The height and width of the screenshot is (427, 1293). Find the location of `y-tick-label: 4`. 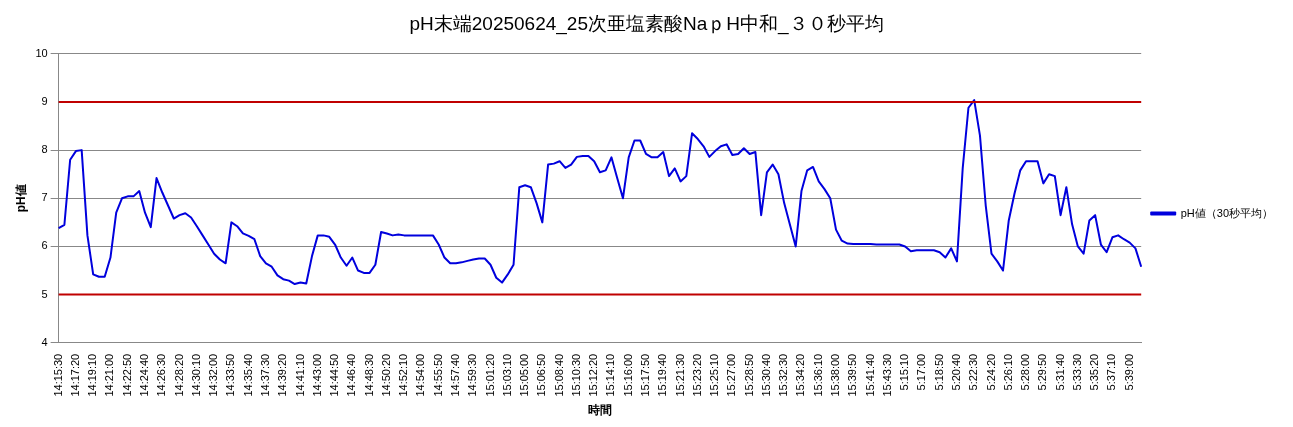

y-tick-label: 4 is located at coordinates (44, 341).